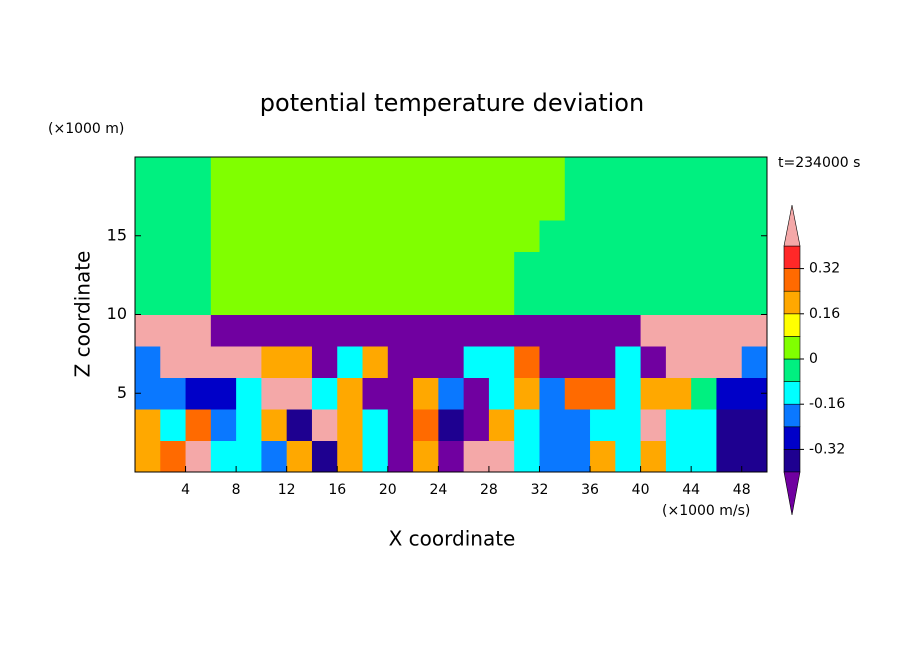  Describe the element at coordinates (452, 103) in the screenshot. I see `chart-title: potential temperature deviation` at that location.